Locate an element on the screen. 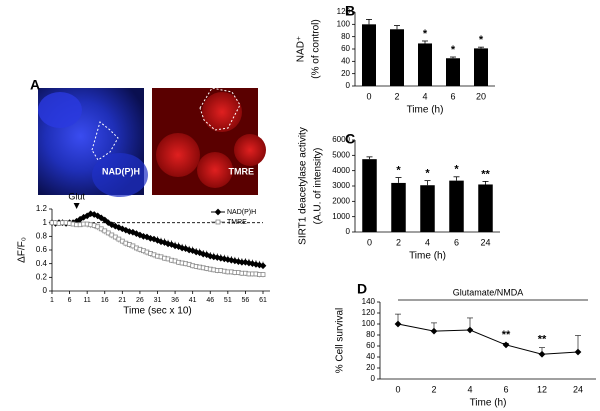 Image resolution: width=600 pixels, height=411 pixels. y-tick-label: 5000 is located at coordinates (341, 154).